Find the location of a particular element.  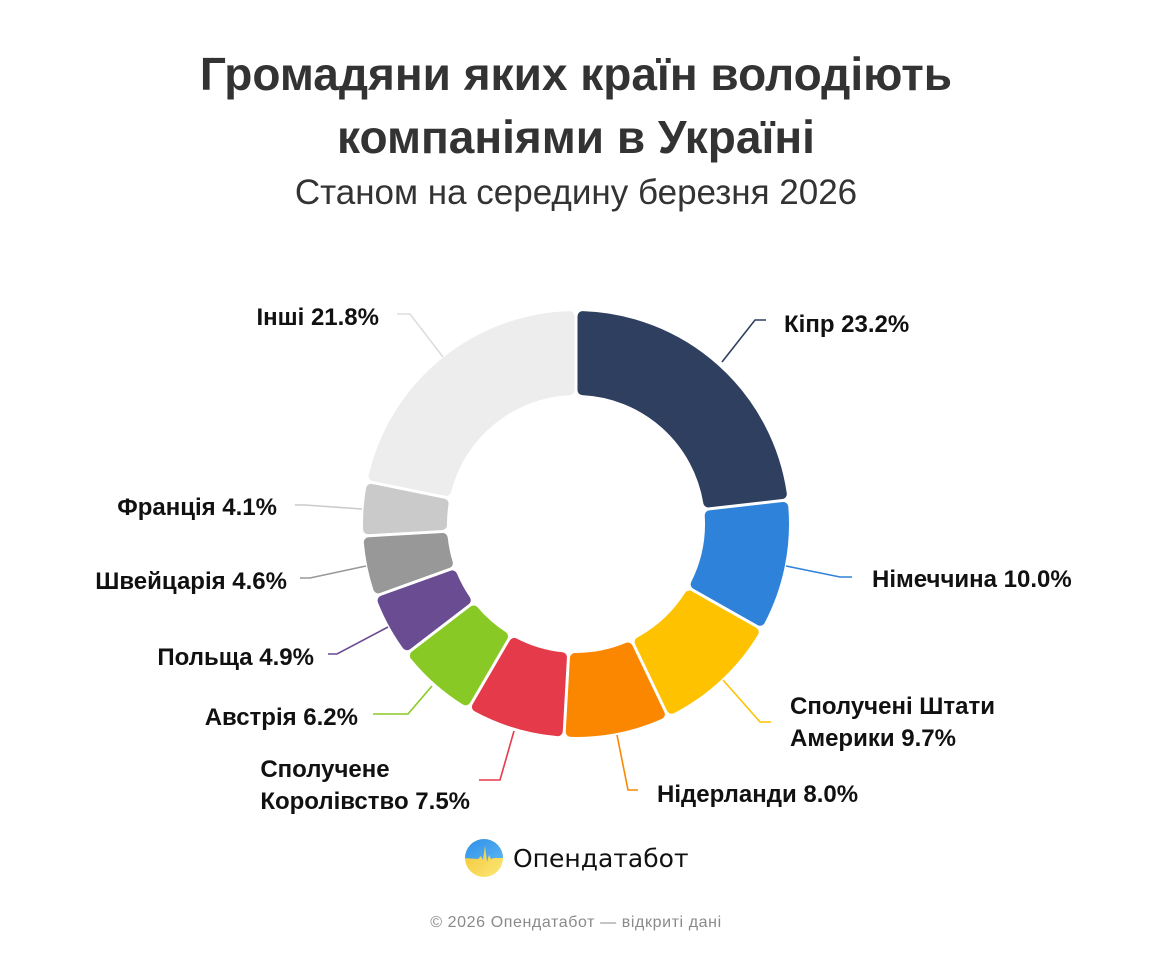

chart-title-line-2: компаніями в Україні is located at coordinates (576, 137).